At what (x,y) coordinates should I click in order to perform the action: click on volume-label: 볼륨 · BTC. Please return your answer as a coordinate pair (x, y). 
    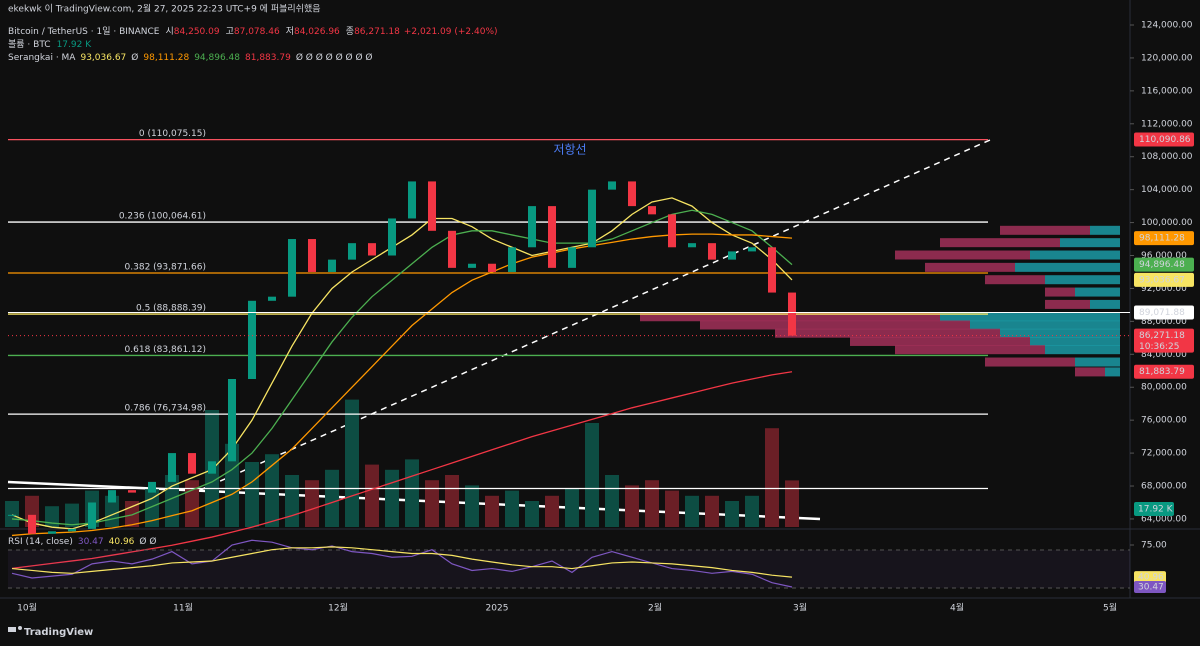
    Looking at the image, I should click on (29, 44).